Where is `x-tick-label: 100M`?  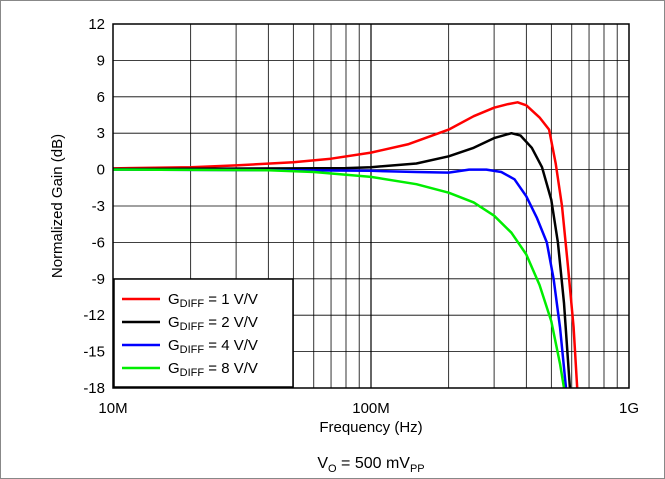 x-tick-label: 100M is located at coordinates (371, 408).